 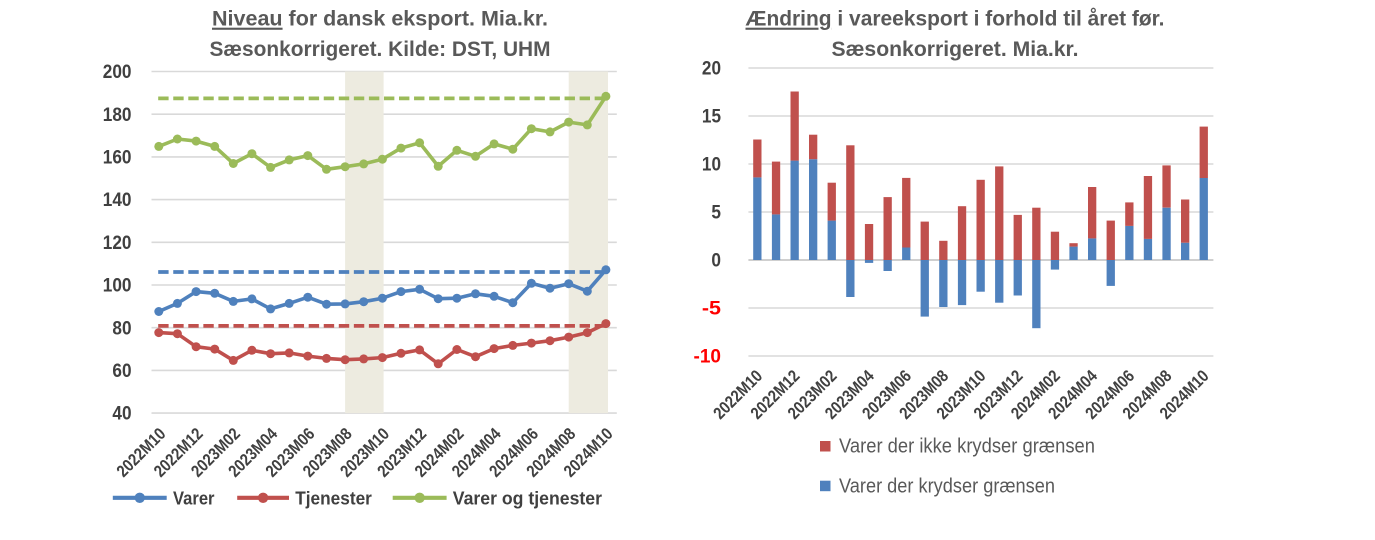 What do you see at coordinates (711, 69) in the screenshot?
I see `svg-text: 20` at bounding box center [711, 69].